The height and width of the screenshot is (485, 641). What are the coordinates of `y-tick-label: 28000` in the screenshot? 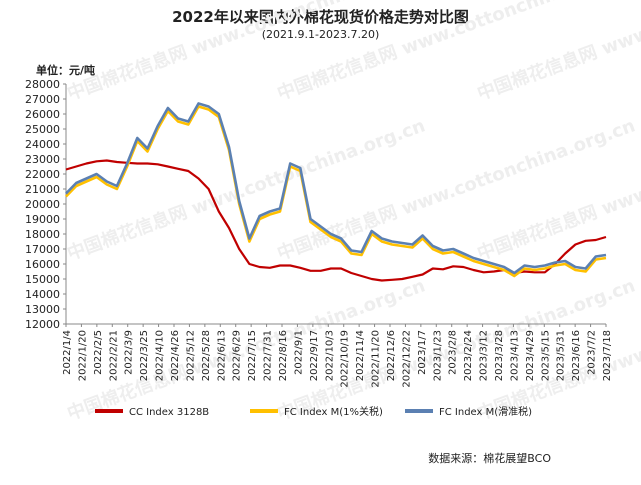 It's located at (42, 84).